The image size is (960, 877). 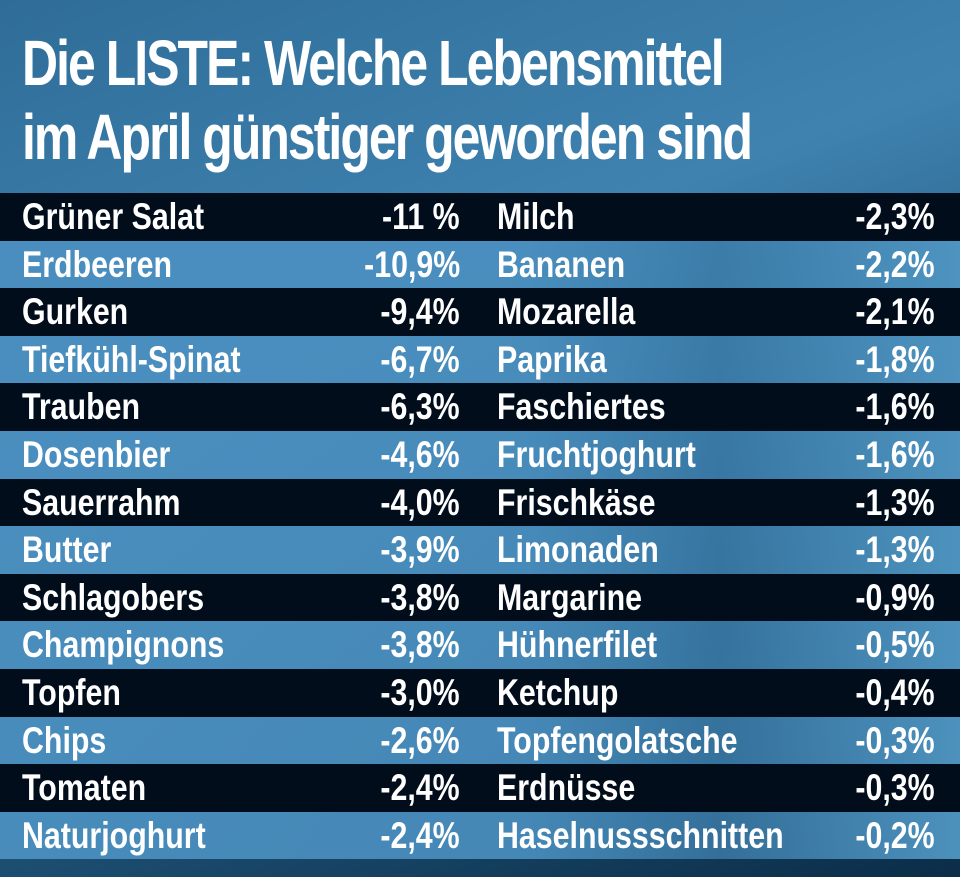 I want to click on item-value-text: -2,4%, so click(x=420, y=835).